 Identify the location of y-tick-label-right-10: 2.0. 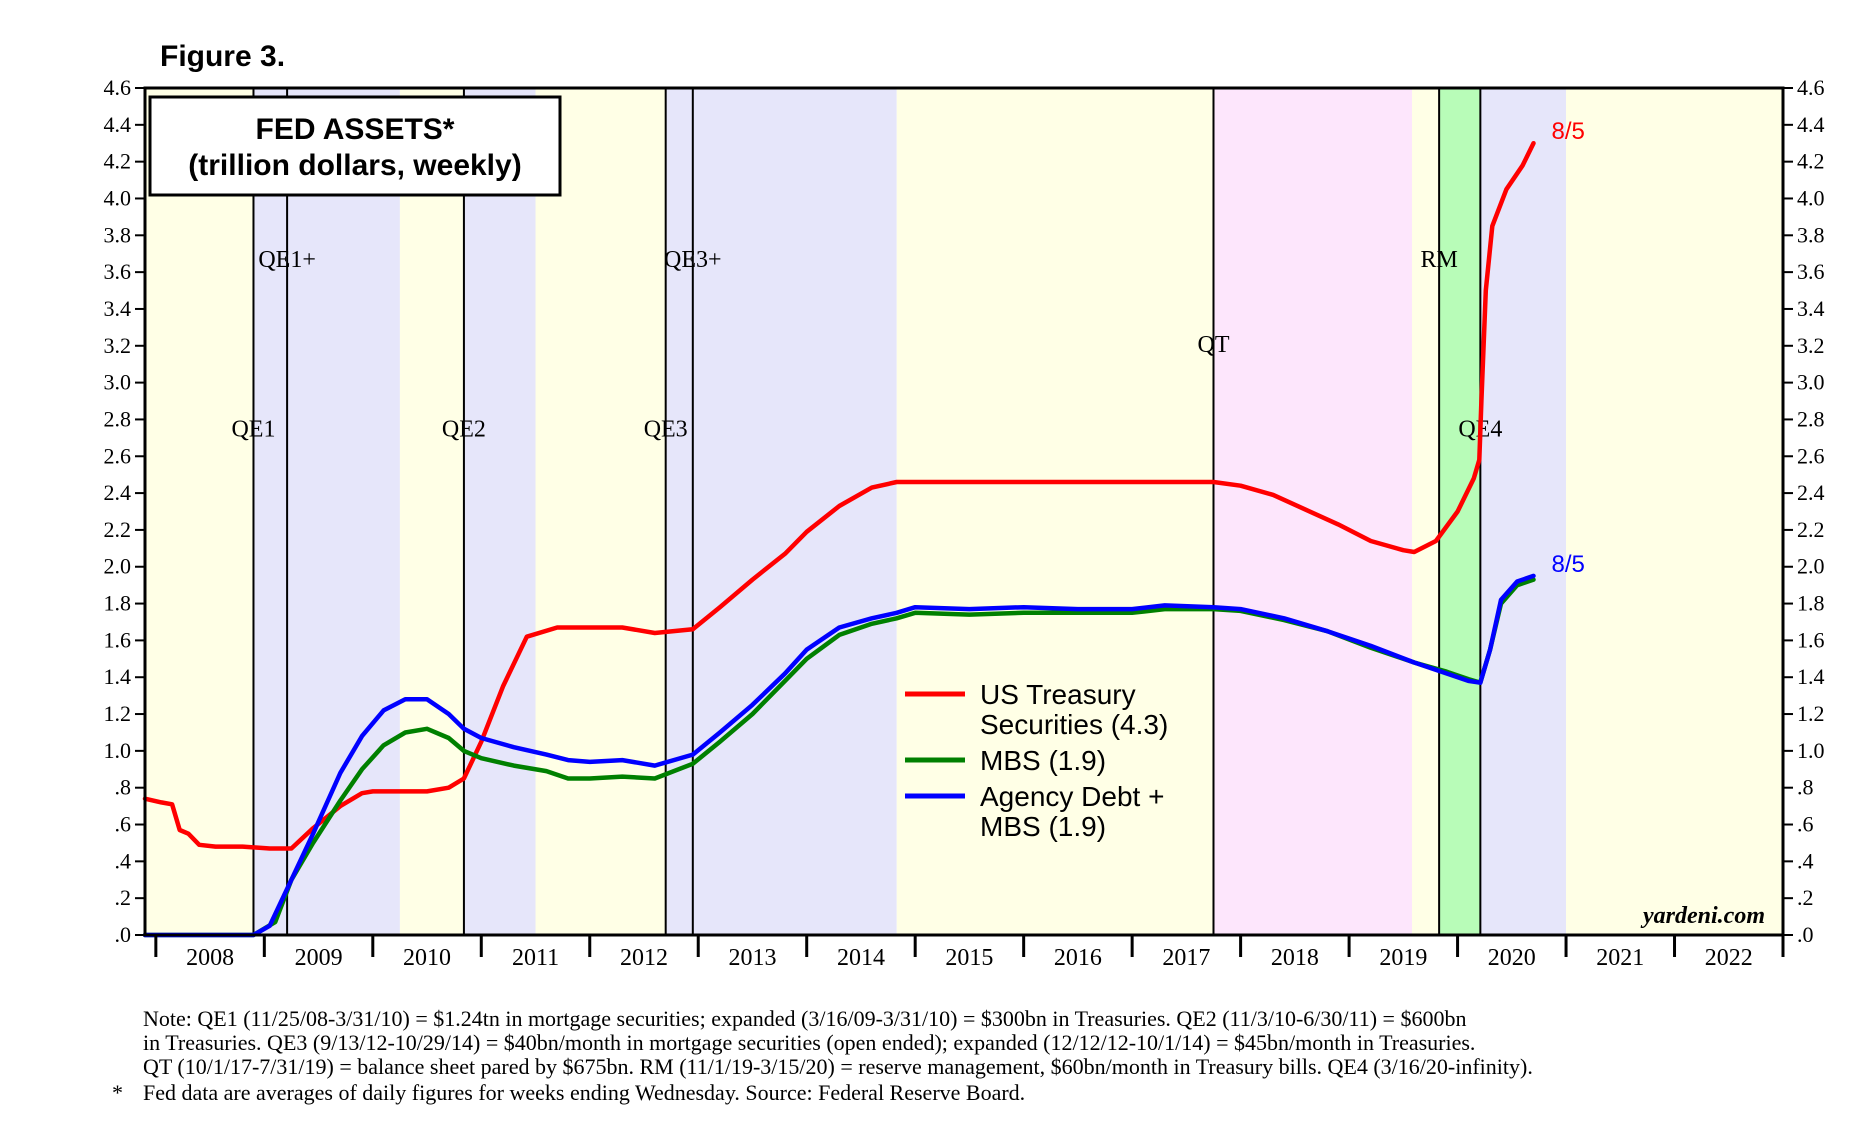
(1811, 566).